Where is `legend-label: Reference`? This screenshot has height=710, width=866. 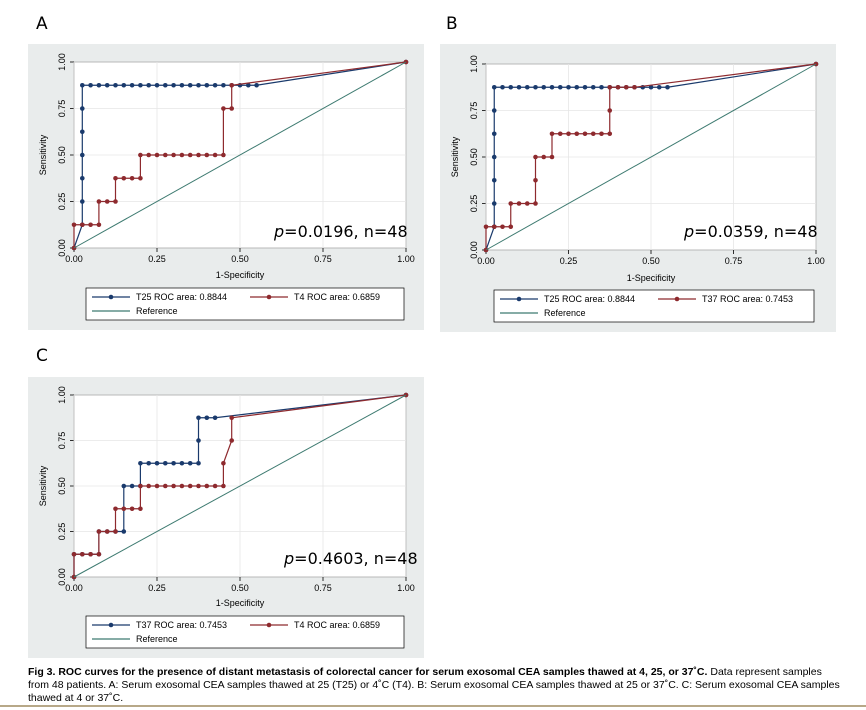
legend-label: Reference is located at coordinates (157, 639).